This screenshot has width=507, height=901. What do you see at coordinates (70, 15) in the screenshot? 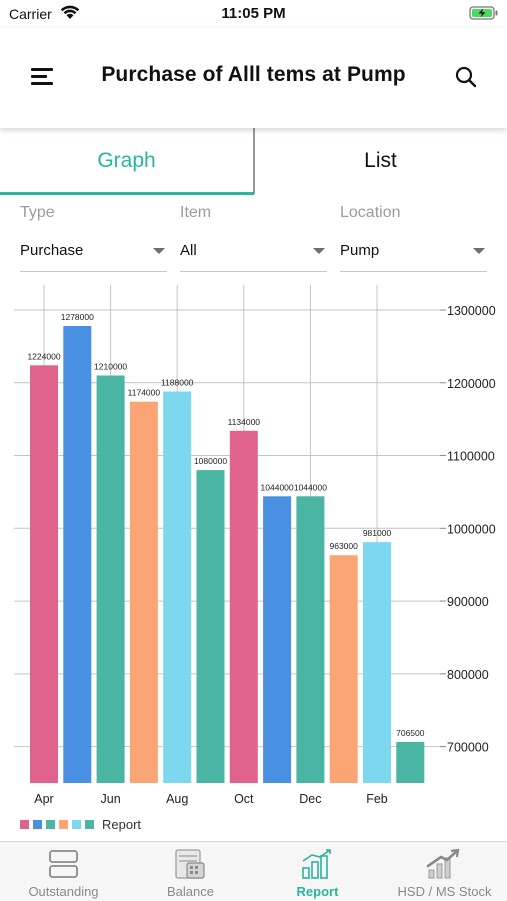
I see `wifi-icon` at bounding box center [70, 15].